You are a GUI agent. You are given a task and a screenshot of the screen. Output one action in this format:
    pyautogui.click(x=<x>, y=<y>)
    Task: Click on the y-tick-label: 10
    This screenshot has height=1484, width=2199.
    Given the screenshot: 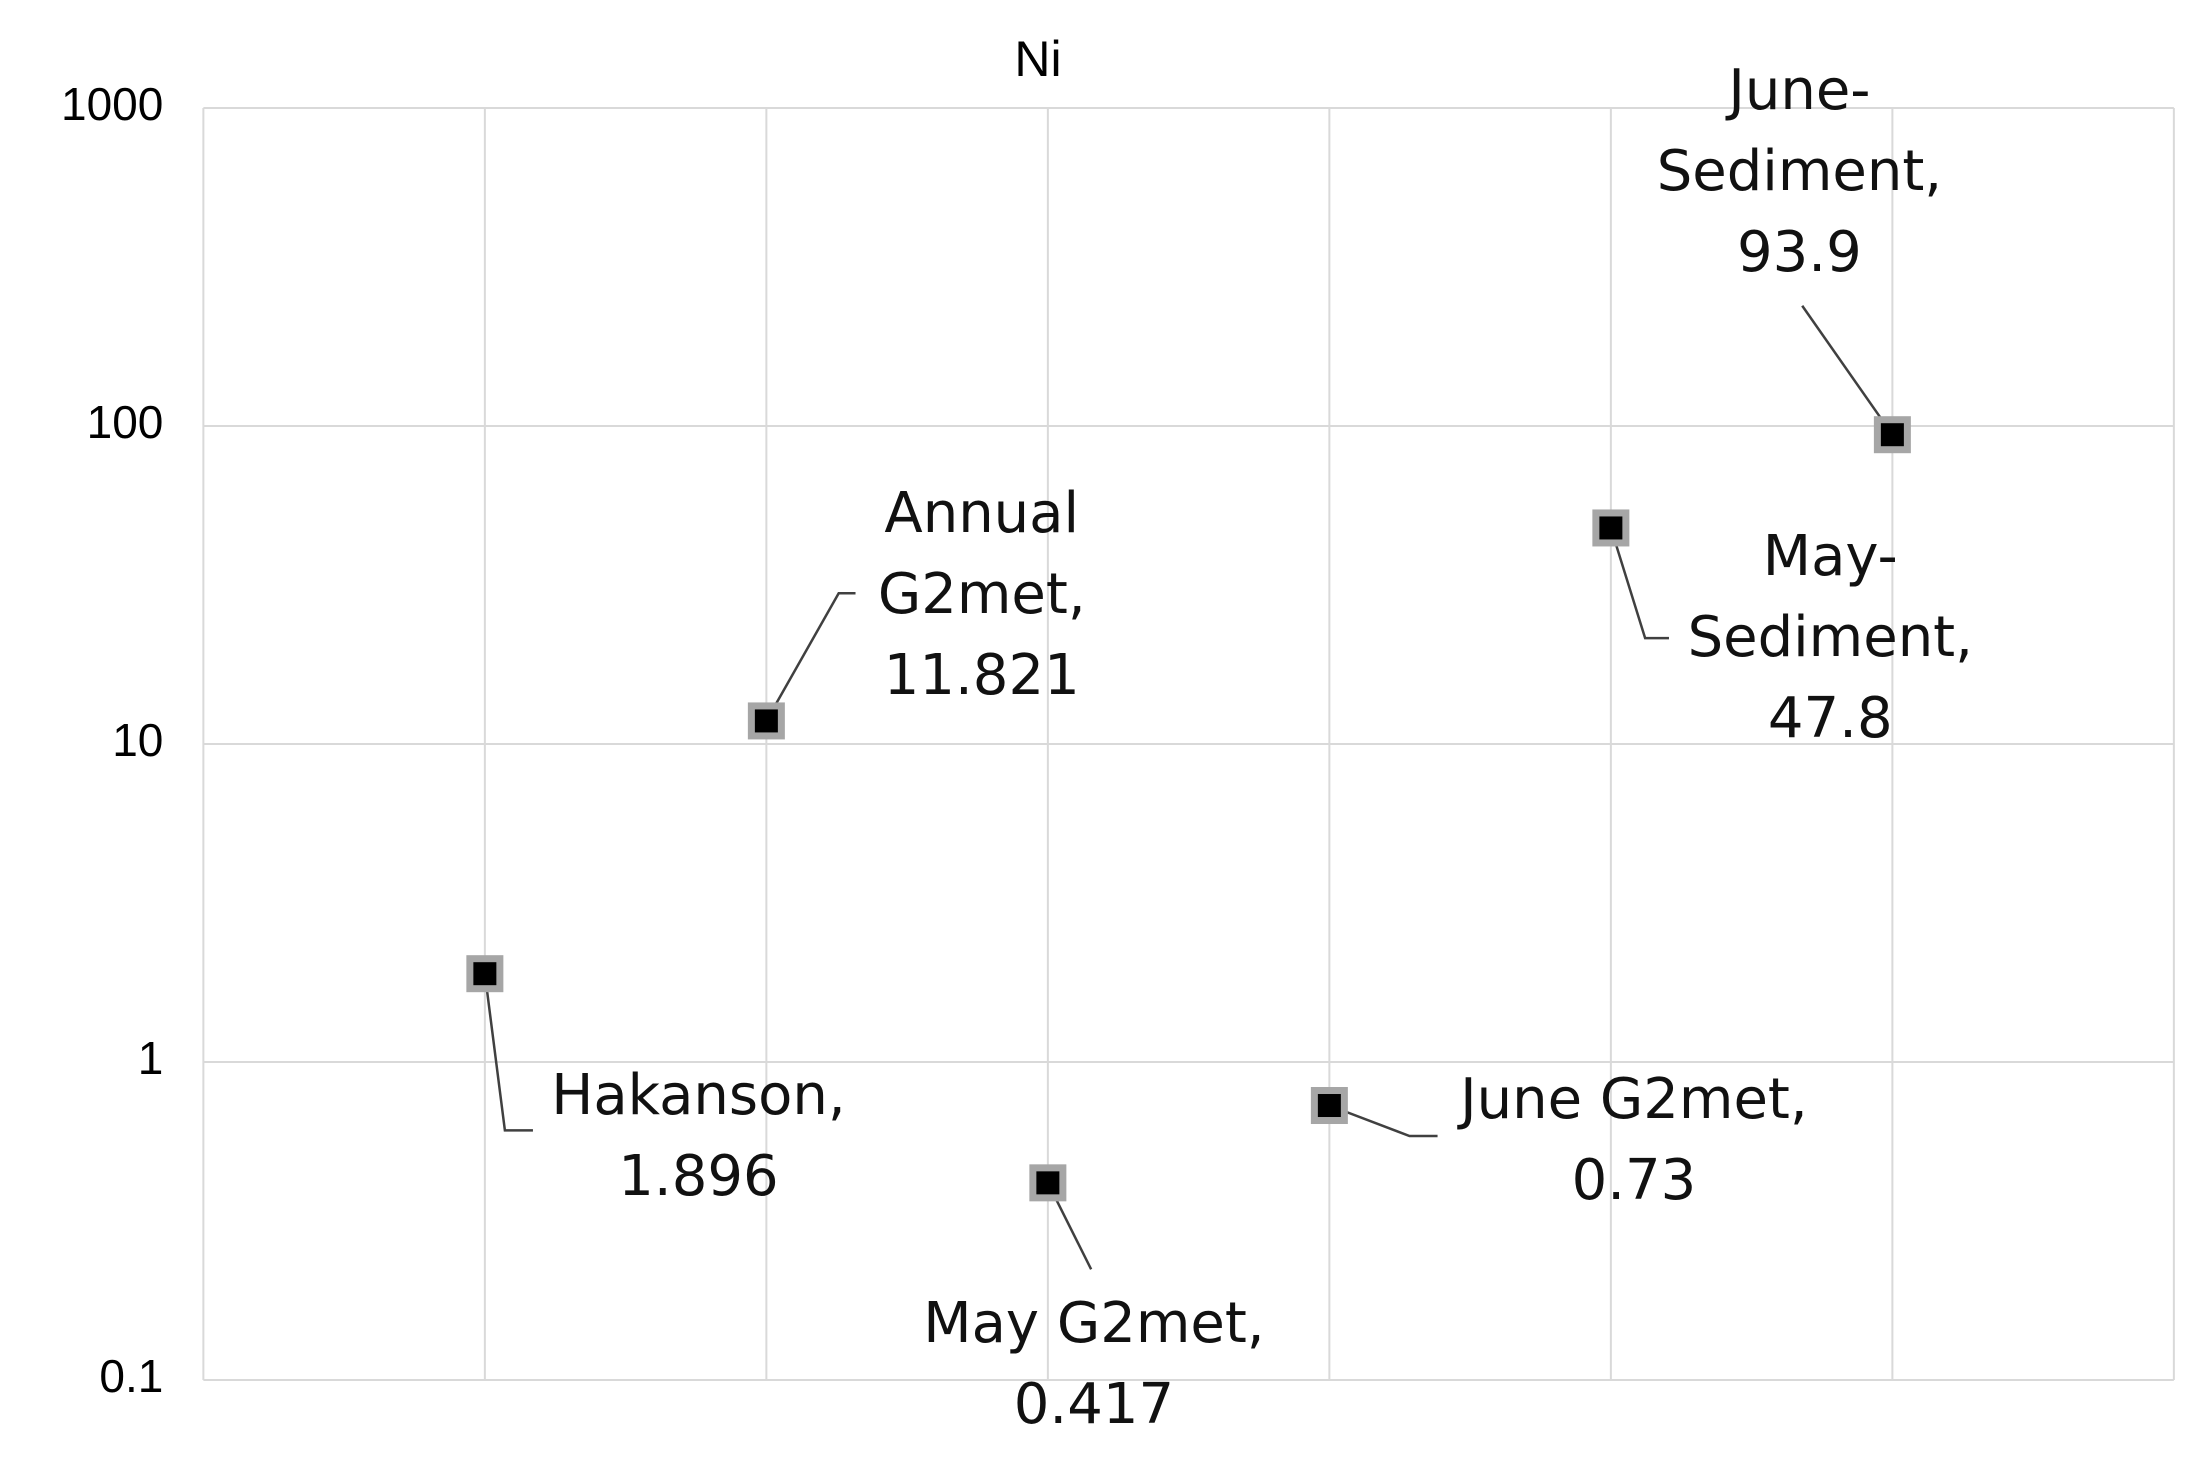 What is the action you would take?
    pyautogui.click(x=137, y=740)
    